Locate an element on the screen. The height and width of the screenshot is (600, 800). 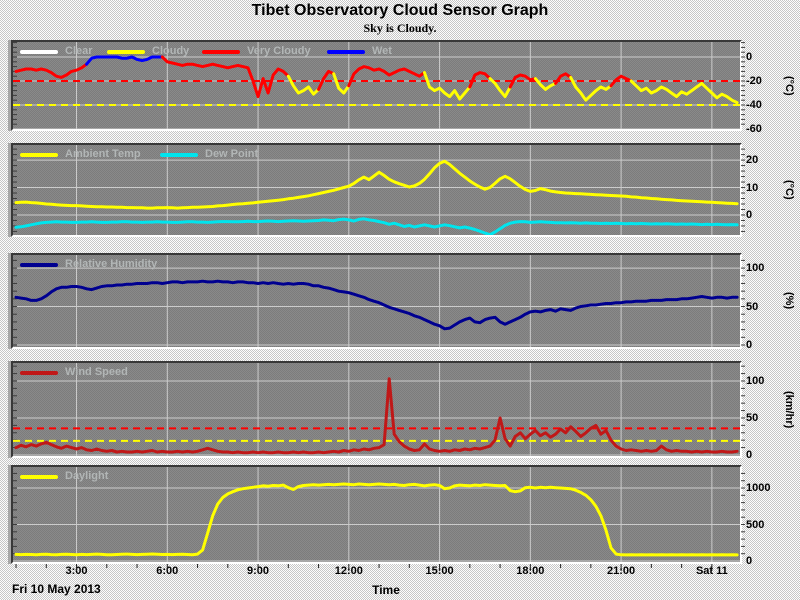
y-axis-unit-label: (km/hr) is located at coordinates (789, 409).